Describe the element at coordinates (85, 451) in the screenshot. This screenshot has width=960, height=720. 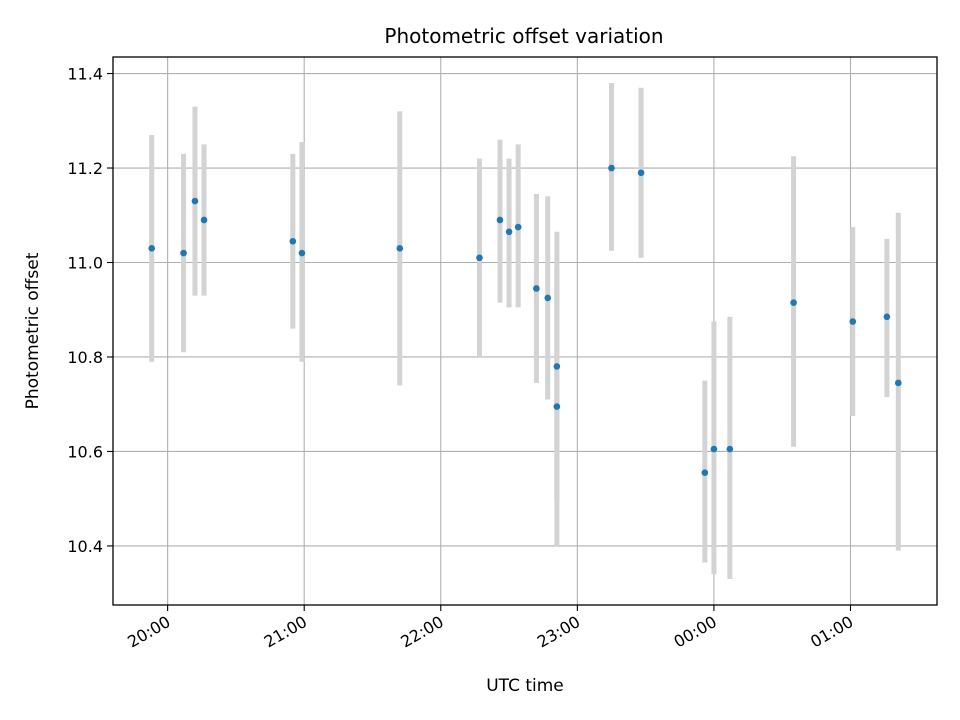
I see `y-tick-label: 10.6` at that location.